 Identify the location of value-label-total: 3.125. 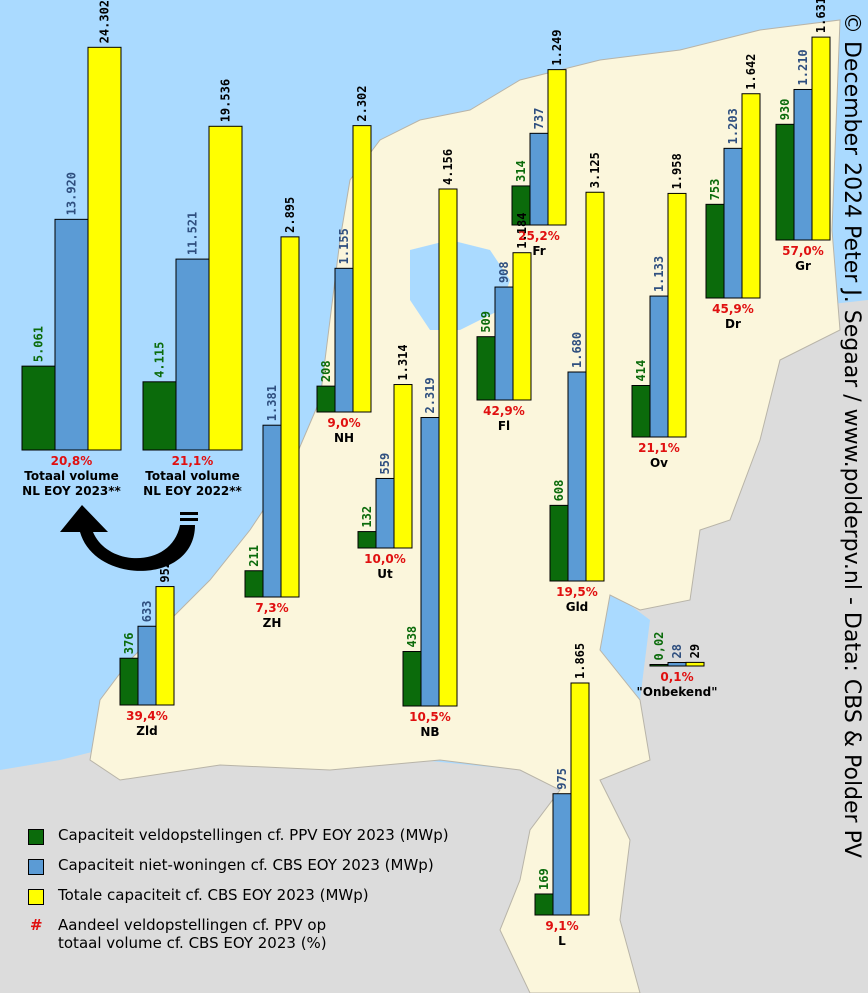
(595, 170).